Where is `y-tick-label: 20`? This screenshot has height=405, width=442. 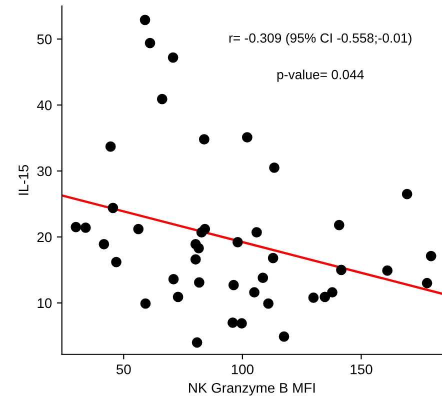
y-tick-label: 20 is located at coordinates (44, 237).